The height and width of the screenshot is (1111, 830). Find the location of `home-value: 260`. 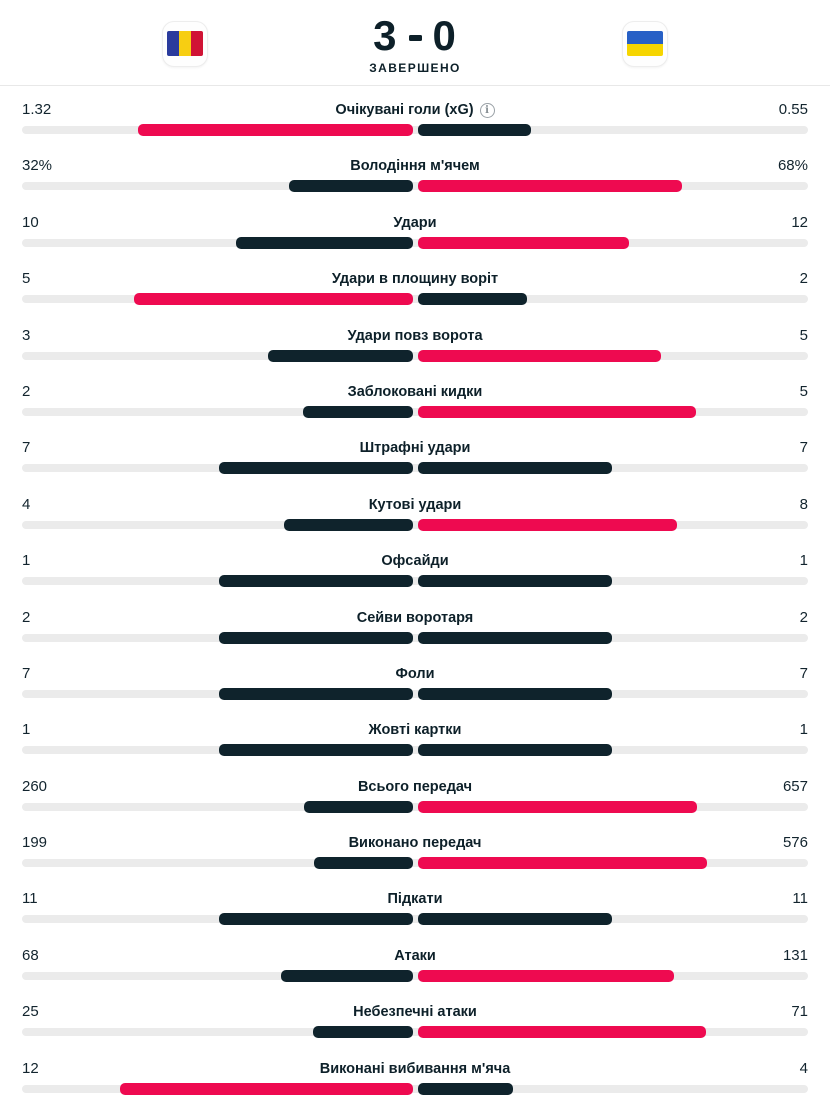

home-value: 260 is located at coordinates (35, 786).